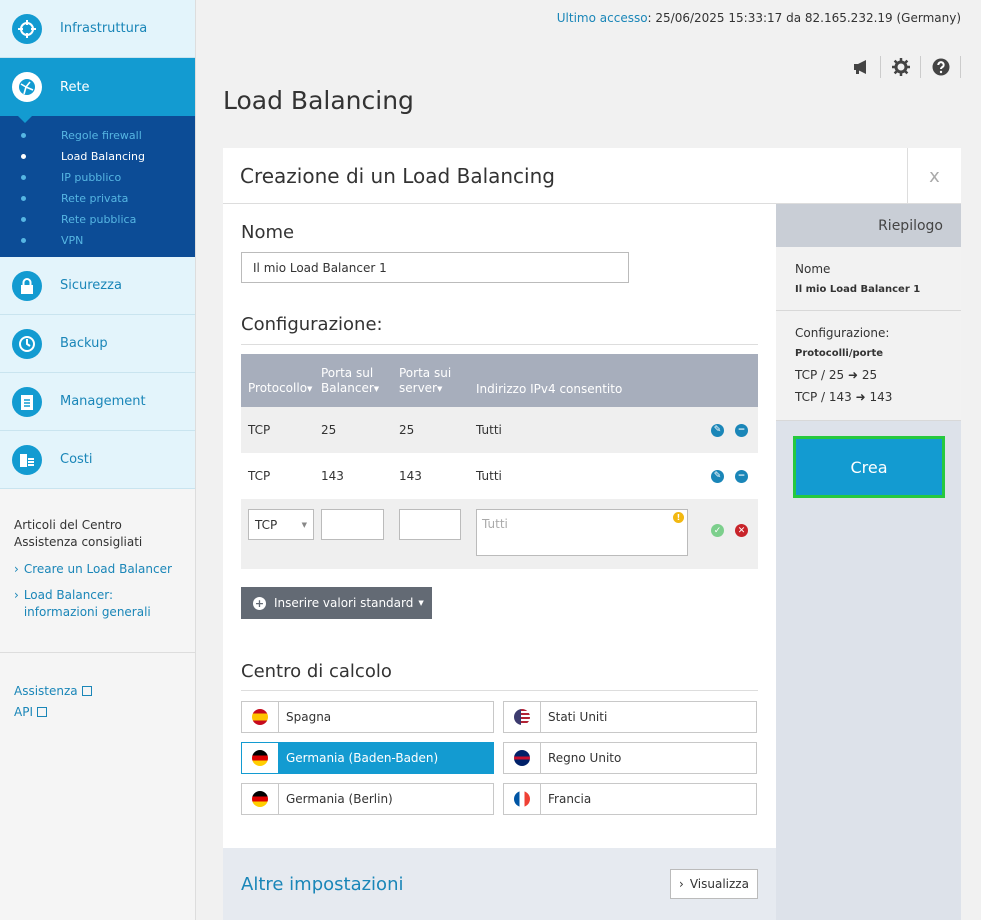 Image resolution: width=981 pixels, height=920 pixels. What do you see at coordinates (582, 532) in the screenshot?
I see `ipv4-input: Tutti!` at bounding box center [582, 532].